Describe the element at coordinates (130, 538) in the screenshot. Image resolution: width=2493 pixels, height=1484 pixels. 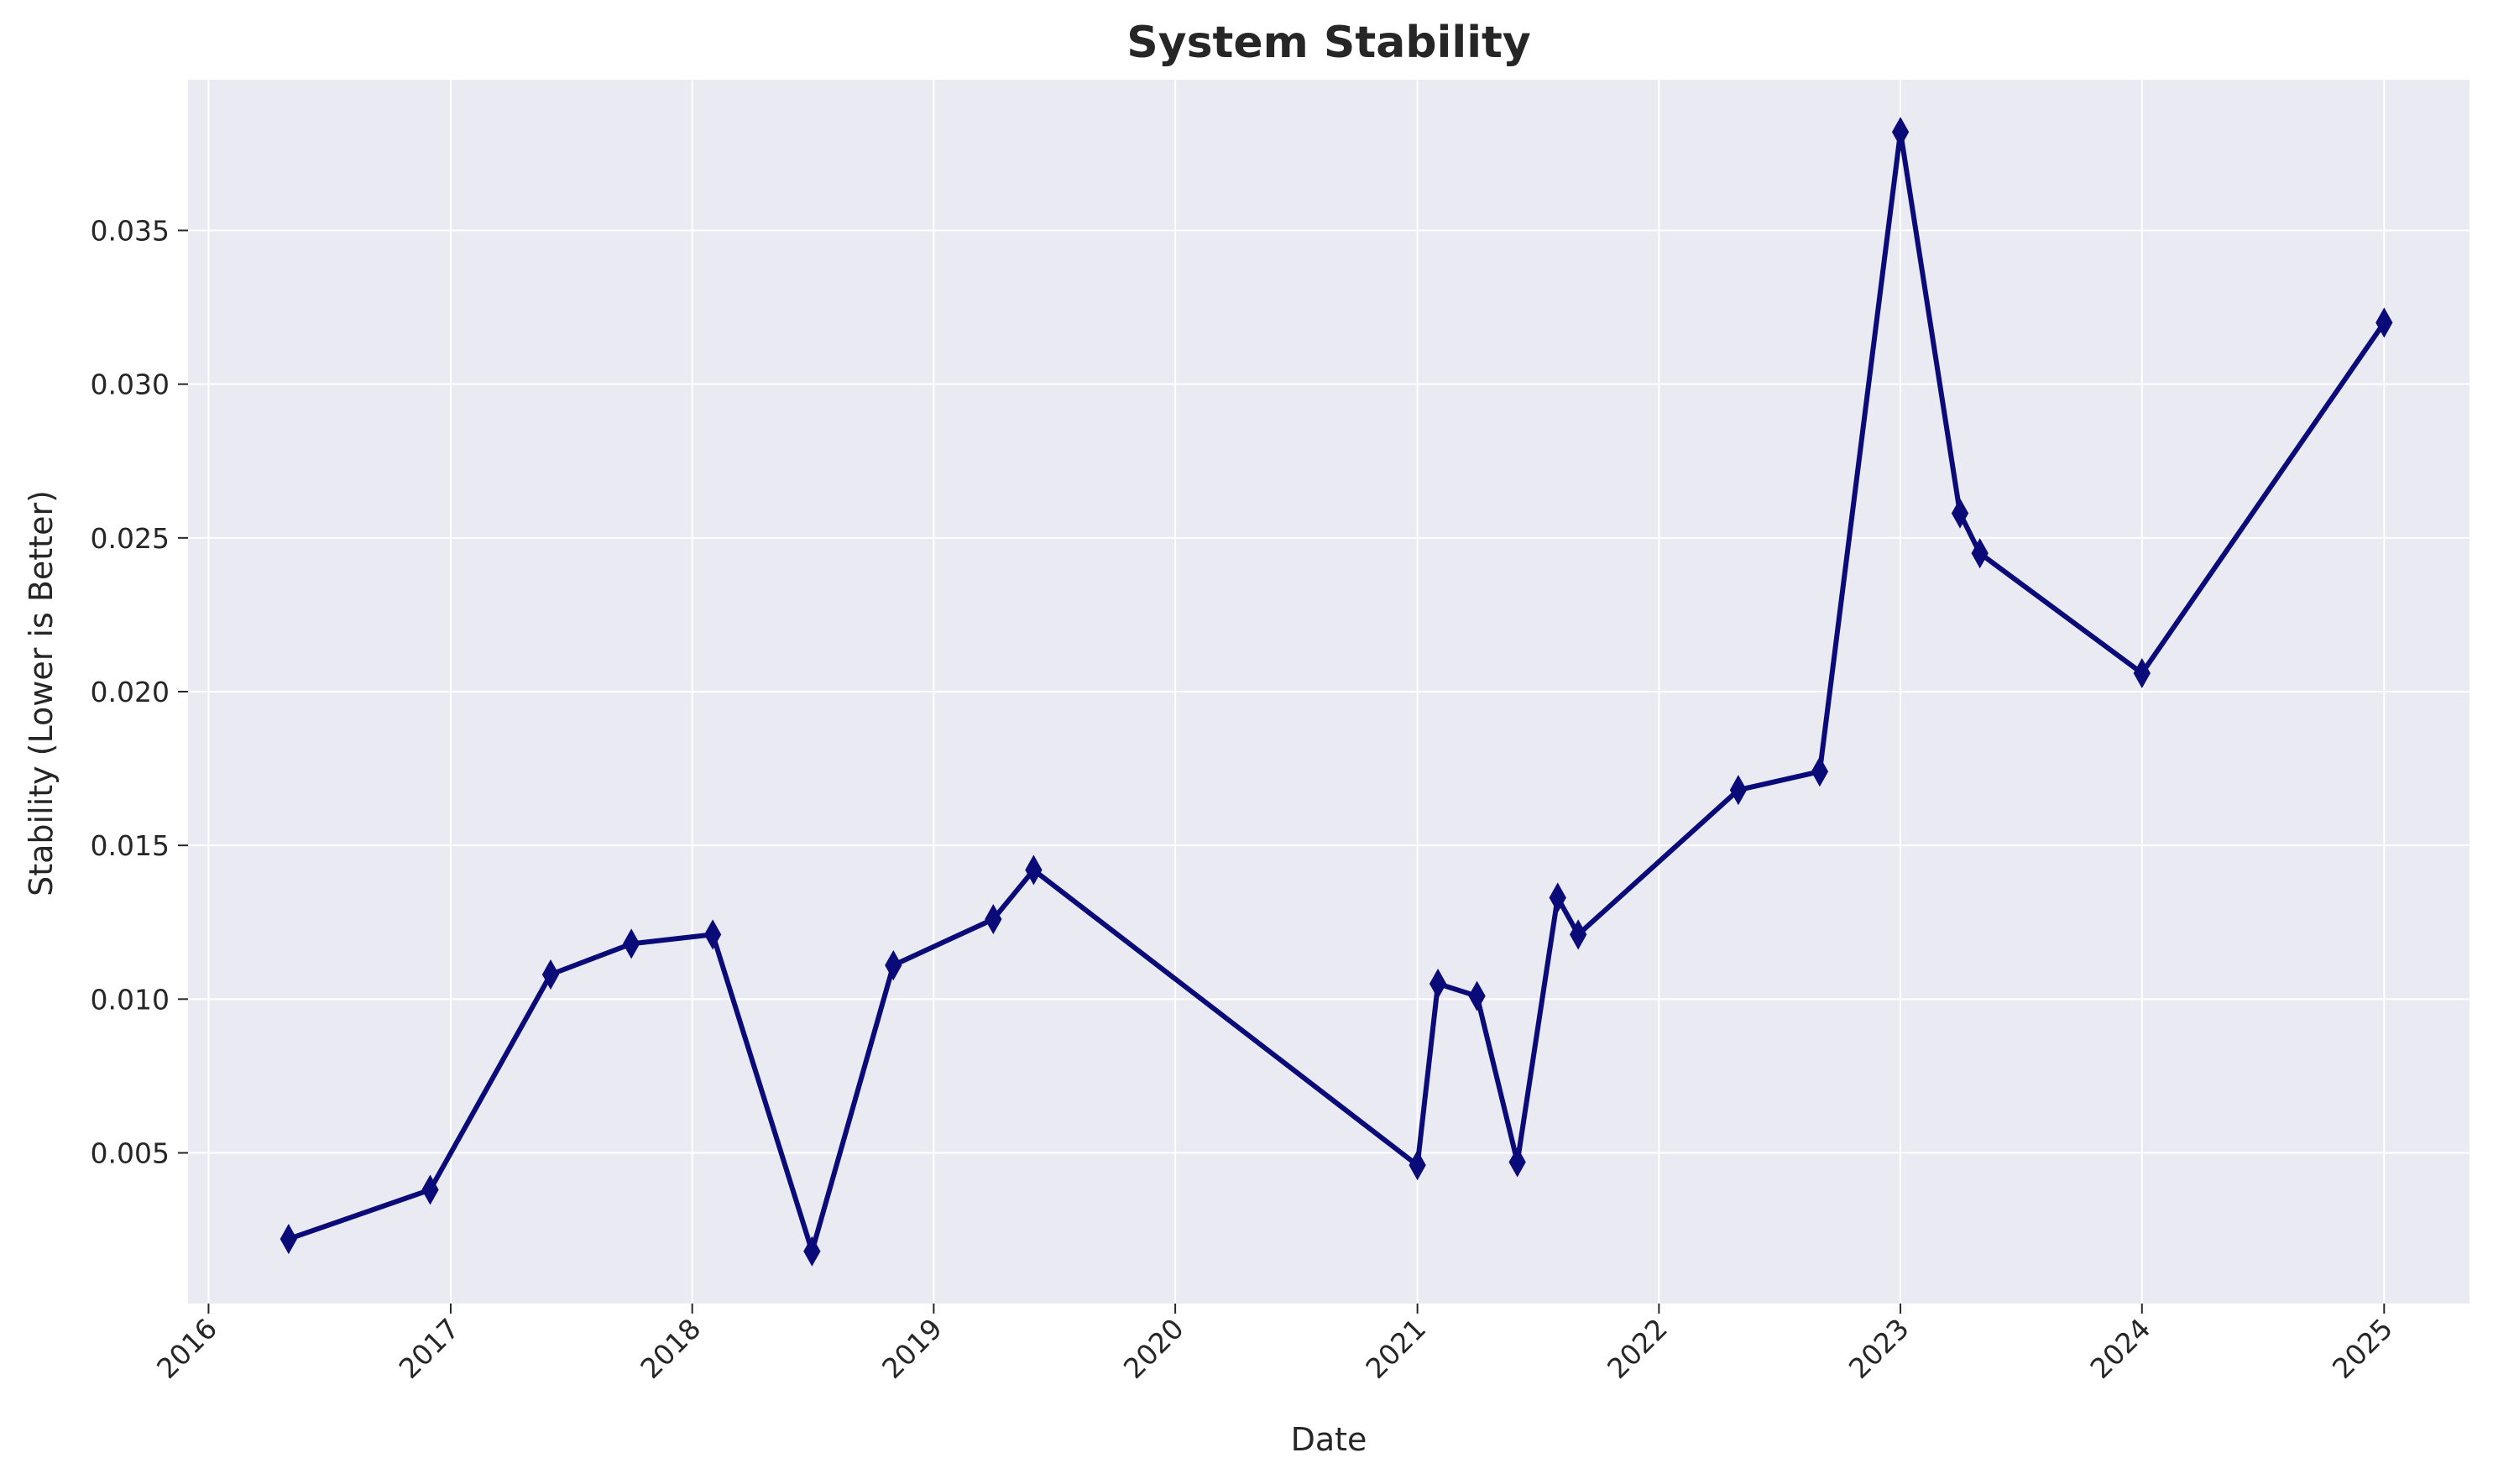
I see `y-tick-label: 0.025` at that location.